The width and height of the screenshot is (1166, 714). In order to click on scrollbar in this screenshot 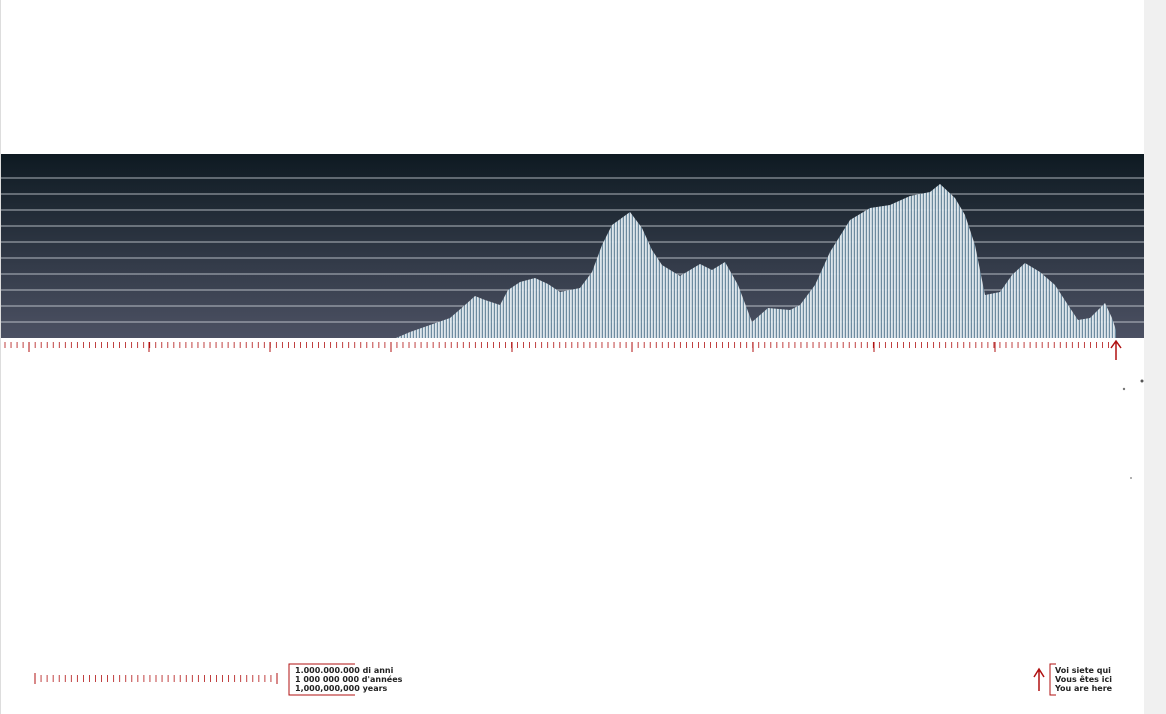, I will do `click(1155, 357)`.